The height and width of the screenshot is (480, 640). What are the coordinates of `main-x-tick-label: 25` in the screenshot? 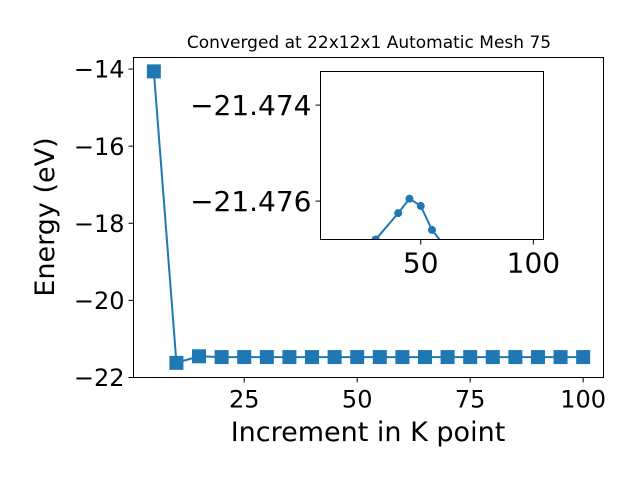 It's located at (244, 400).